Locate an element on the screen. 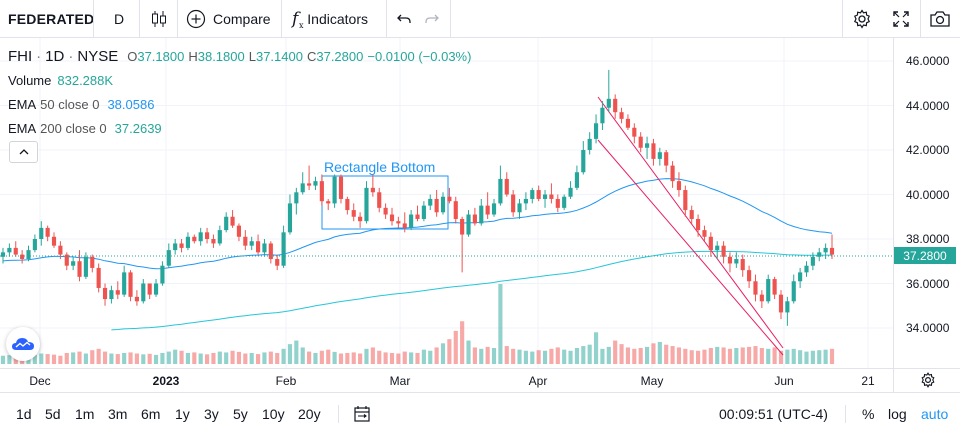 This screenshot has height=434, width=960. tradingview-logo is located at coordinates (23, 344).